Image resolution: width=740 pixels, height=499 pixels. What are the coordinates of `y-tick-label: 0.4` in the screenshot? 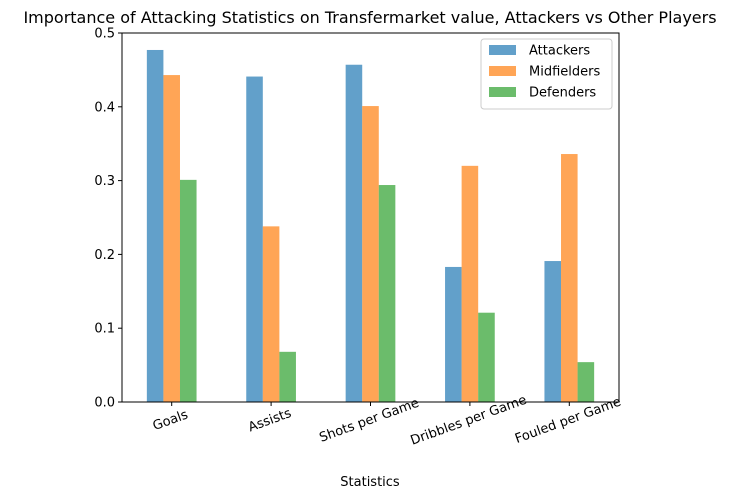 It's located at (104, 107).